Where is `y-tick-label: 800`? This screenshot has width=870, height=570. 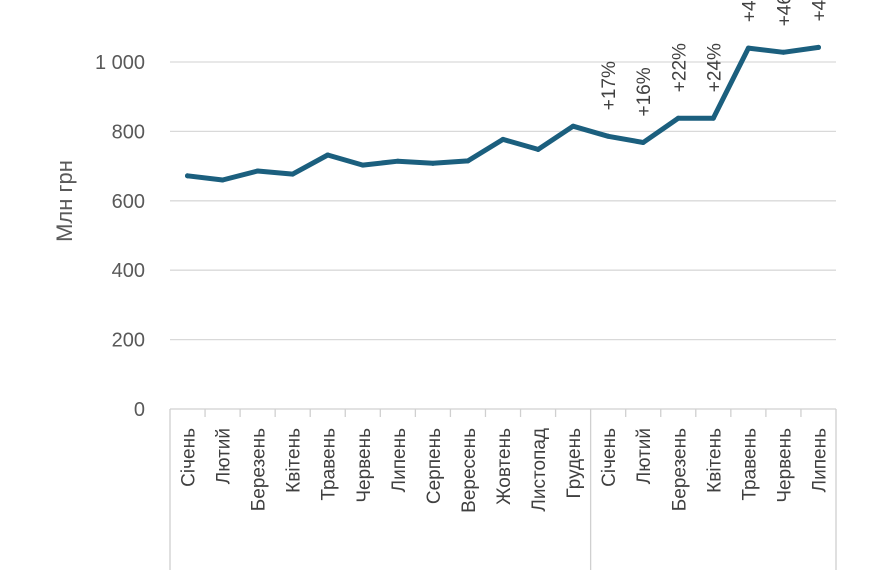
y-tick-label: 800 is located at coordinates (128, 132).